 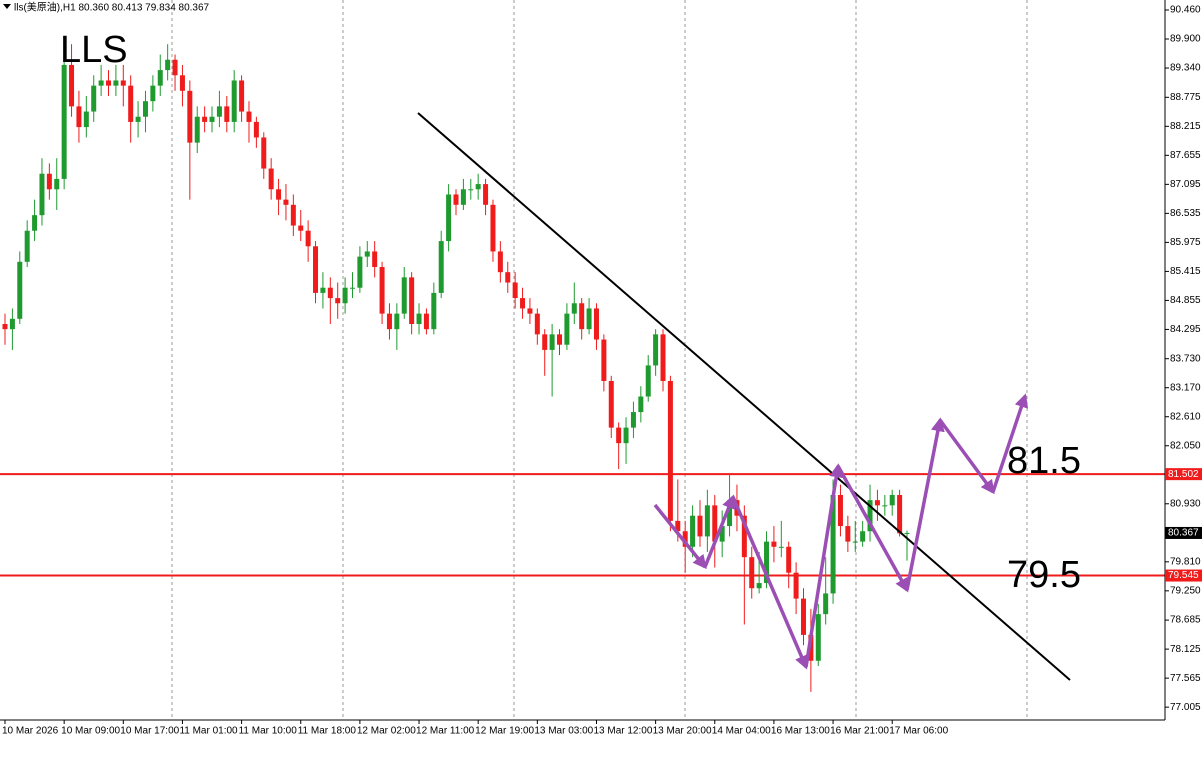 I want to click on x-tick-label: 10 Mar 09:00, so click(x=90, y=731).